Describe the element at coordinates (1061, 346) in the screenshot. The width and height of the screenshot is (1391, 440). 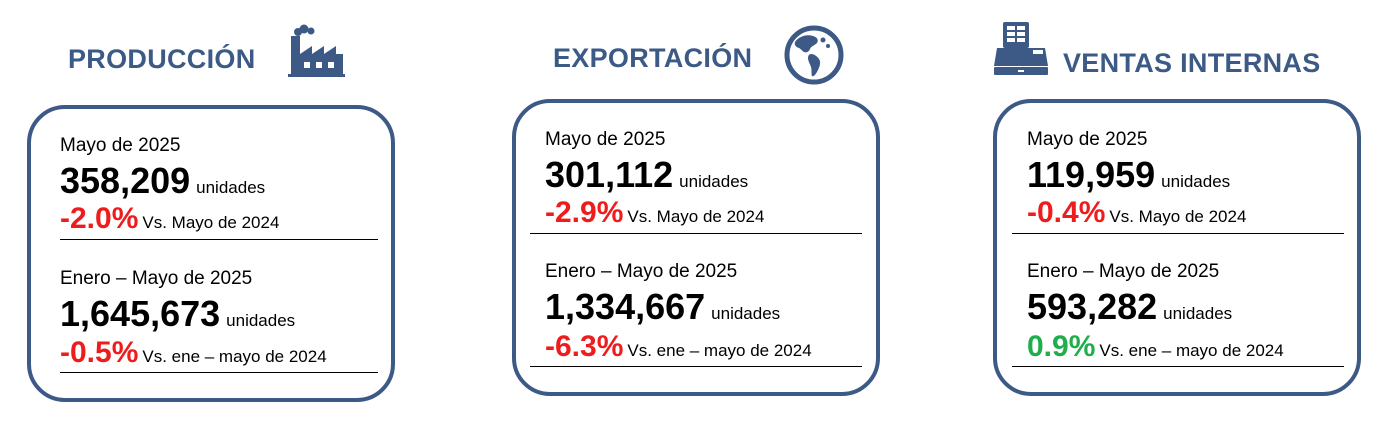
I see `ventas-ytd-change: 0.9%` at that location.